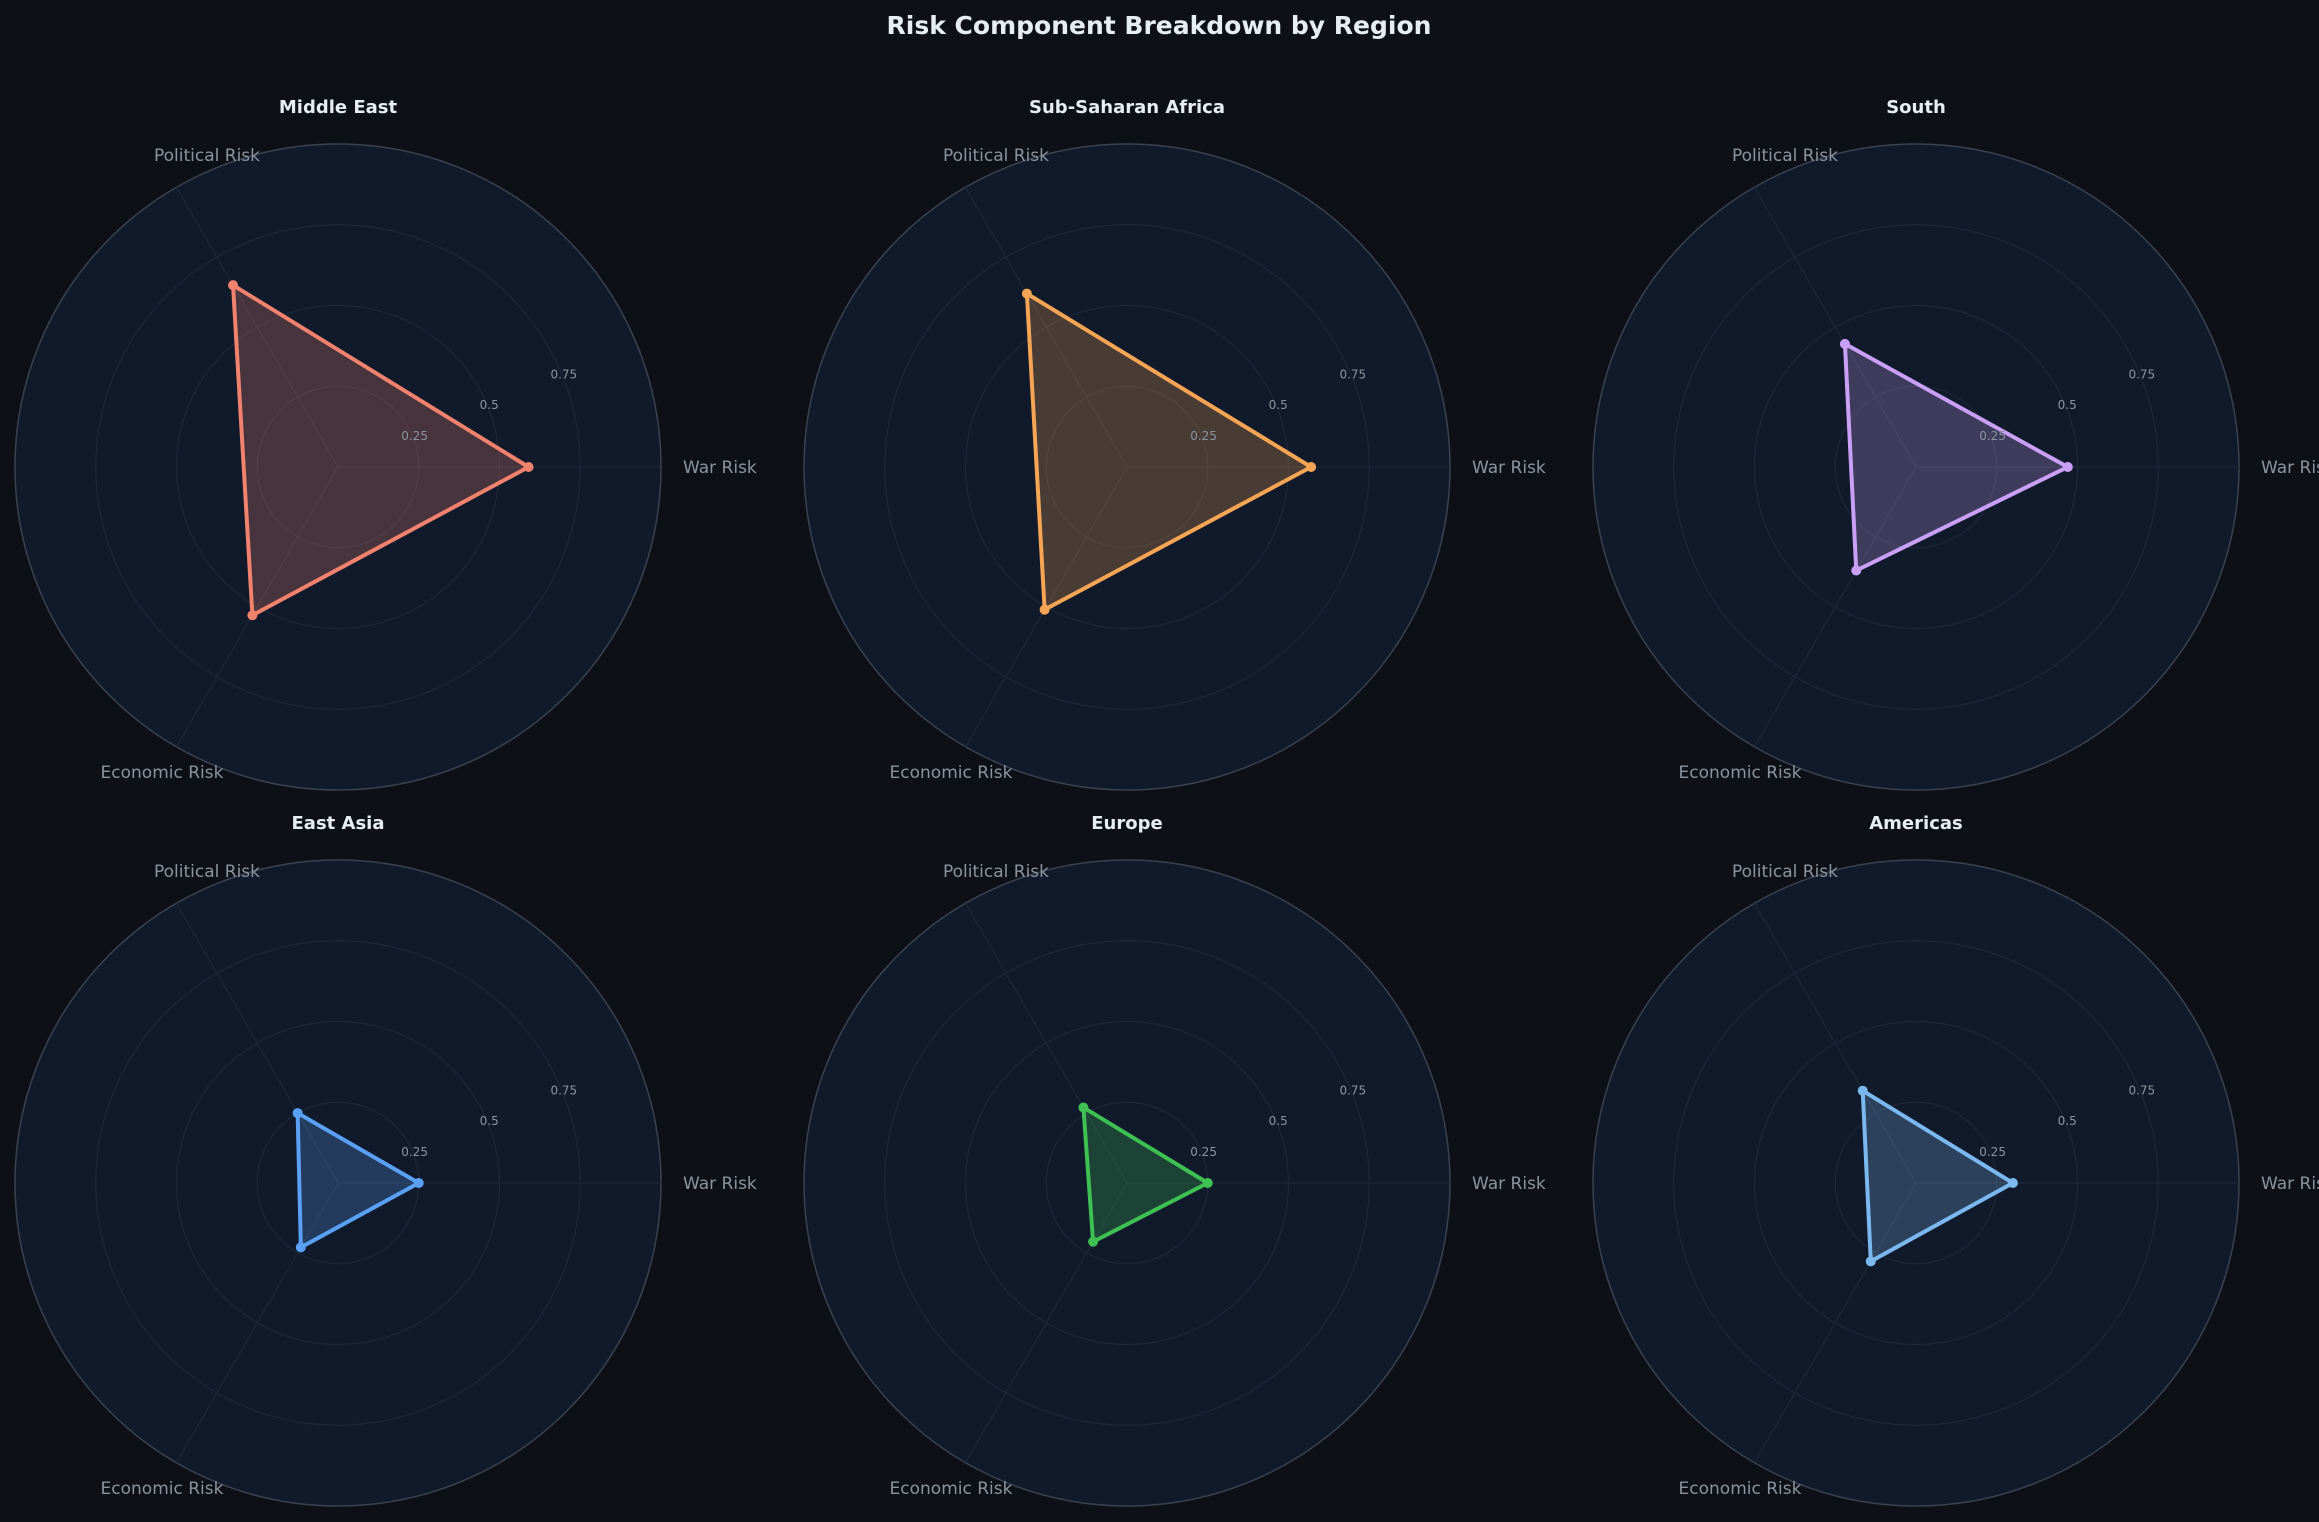 Image resolution: width=2319 pixels, height=1522 pixels. Describe the element at coordinates (338, 823) in the screenshot. I see `panel-title: East Asia` at that location.